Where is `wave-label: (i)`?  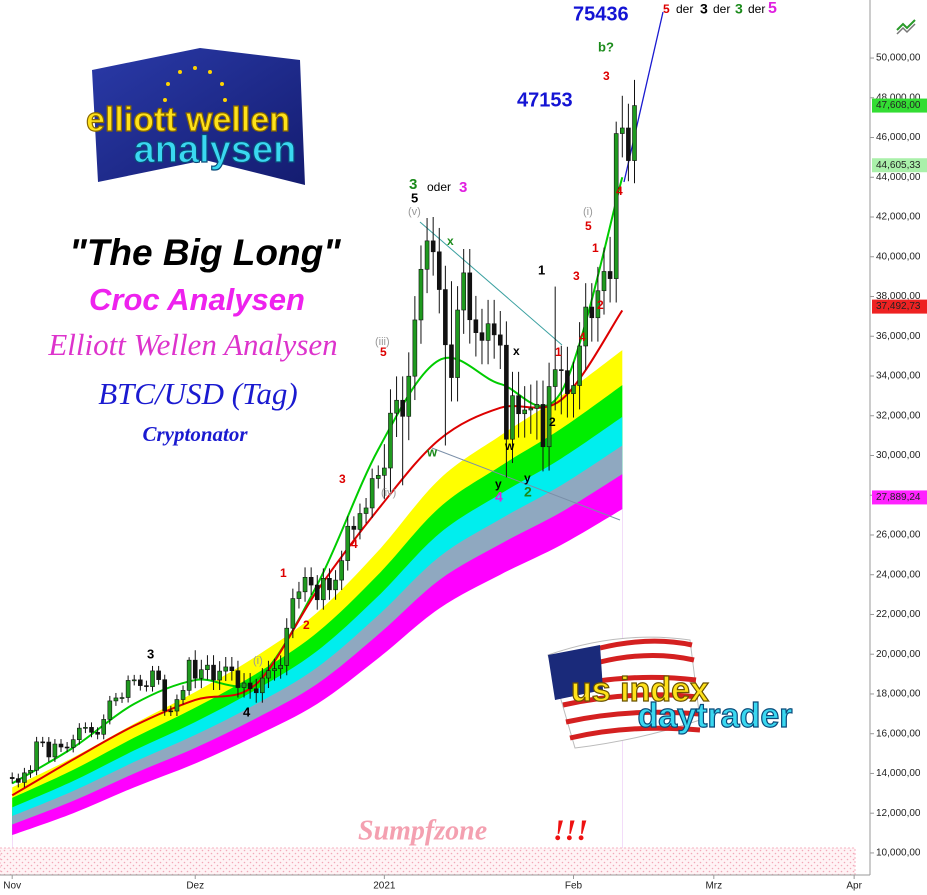 wave-label: (i) is located at coordinates (588, 212).